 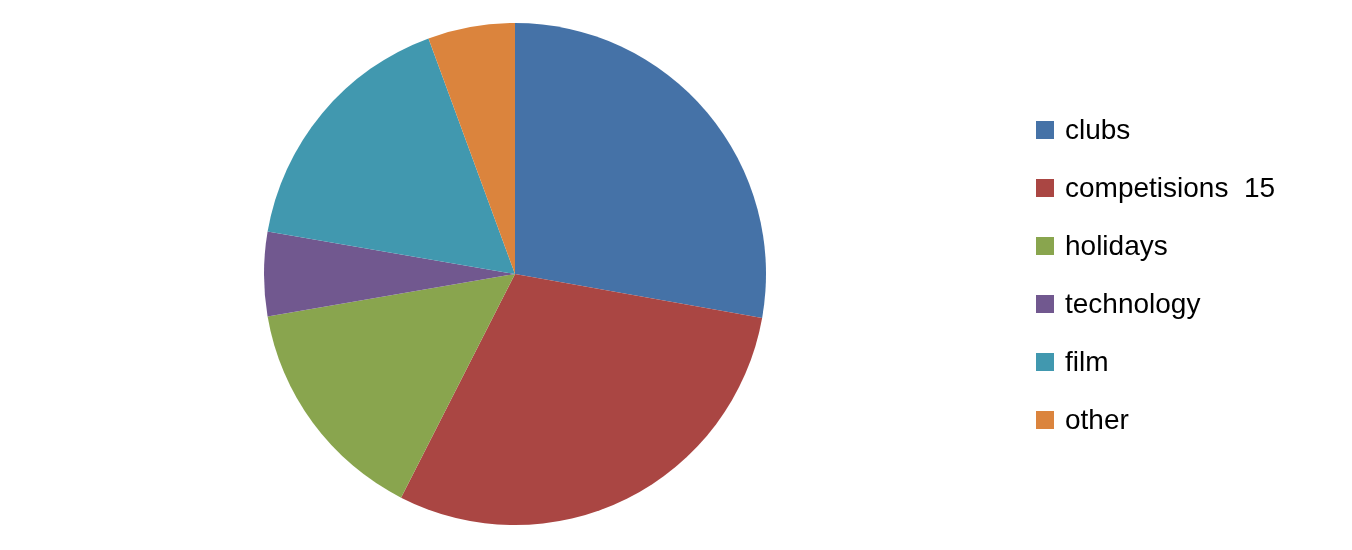 I want to click on legend-label: other, so click(x=1097, y=420).